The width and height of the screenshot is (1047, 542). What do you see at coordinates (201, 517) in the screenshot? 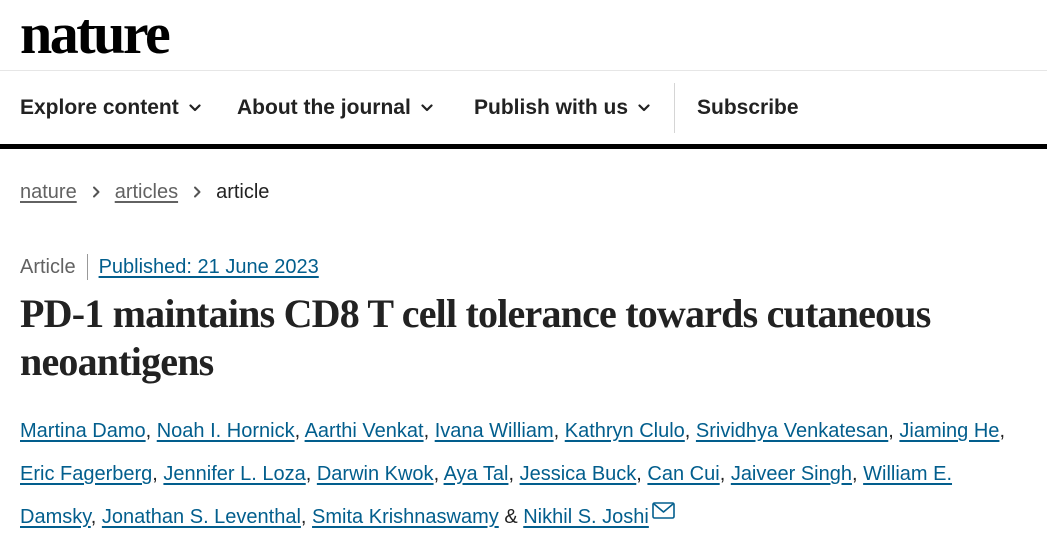
I see `author-link: Jonathan S. Leventhal` at bounding box center [201, 517].